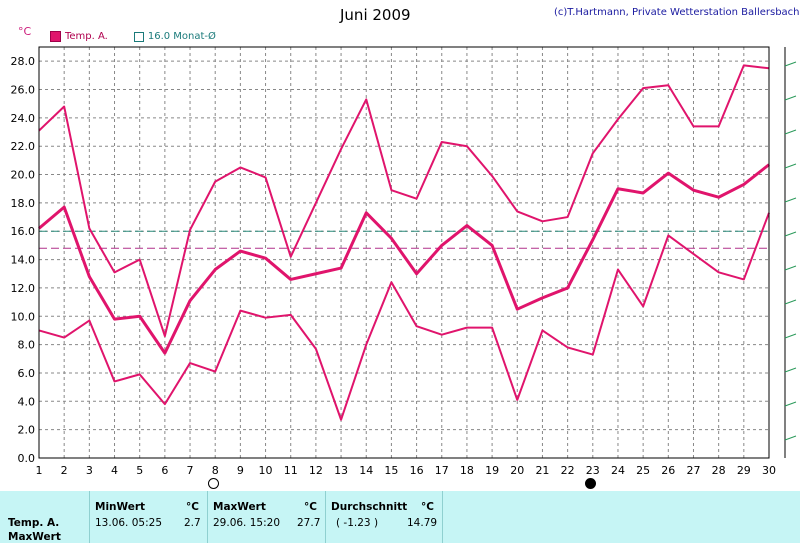 This screenshot has height=543, width=800. Describe the element at coordinates (568, 470) in the screenshot. I see `x-tick-label: 22` at that location.